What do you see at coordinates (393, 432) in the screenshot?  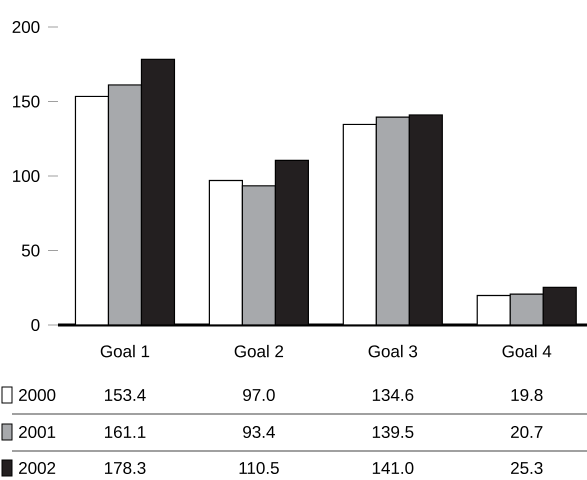 I see `data-label: 139.5` at bounding box center [393, 432].